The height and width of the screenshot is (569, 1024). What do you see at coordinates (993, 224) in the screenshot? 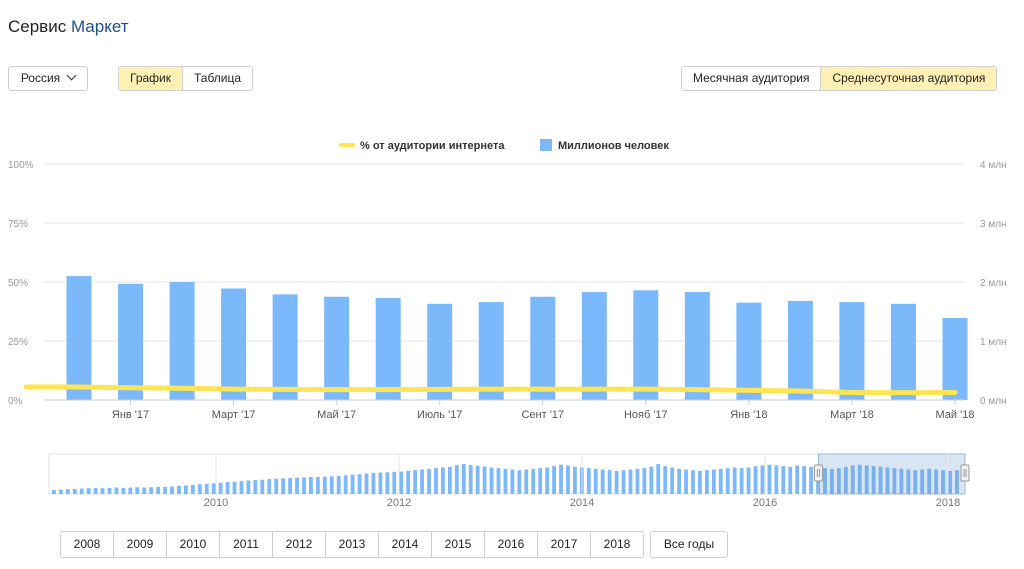
I see `y-right-tick-label: 3 млн` at bounding box center [993, 224].